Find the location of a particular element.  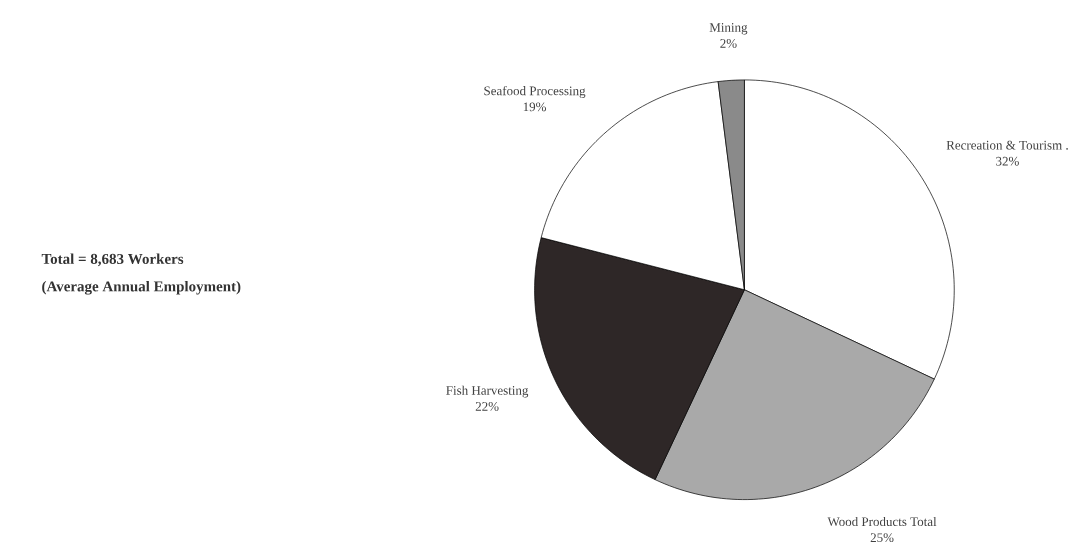

data-label: 32% is located at coordinates (1007, 161).